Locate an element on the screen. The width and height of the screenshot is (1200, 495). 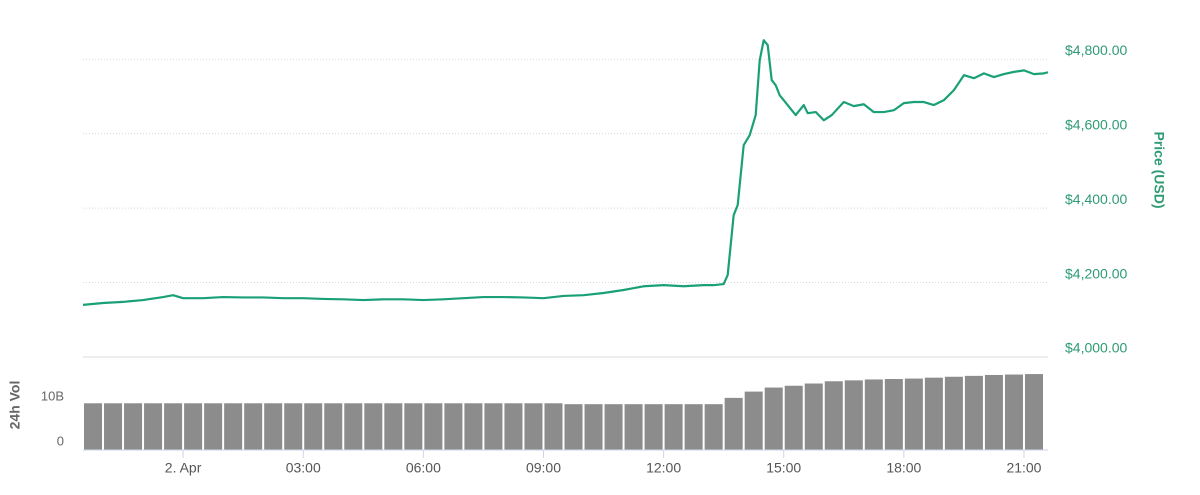
y-tick-label: $4,800.00 is located at coordinates (1096, 50).